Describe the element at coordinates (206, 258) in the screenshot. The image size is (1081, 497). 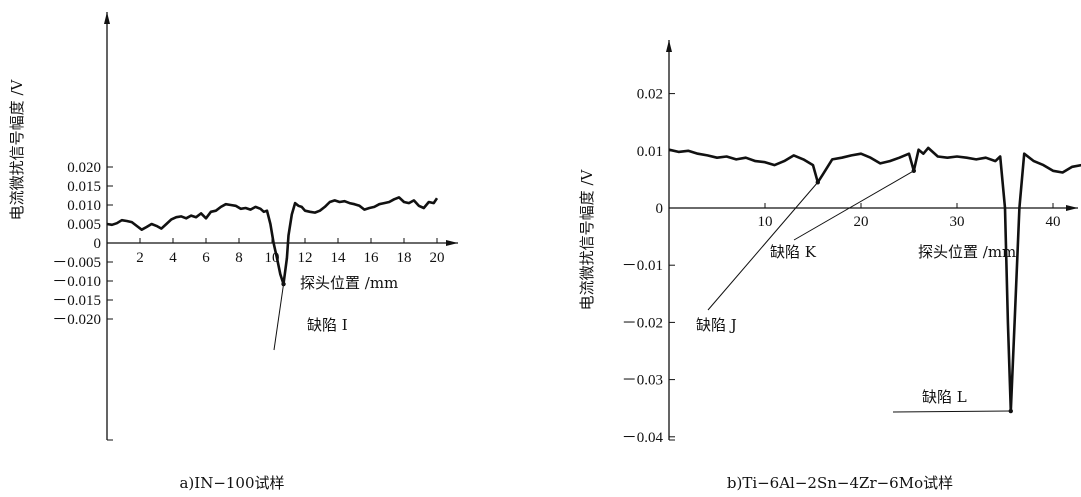
I see `x-tick-label: 6` at that location.